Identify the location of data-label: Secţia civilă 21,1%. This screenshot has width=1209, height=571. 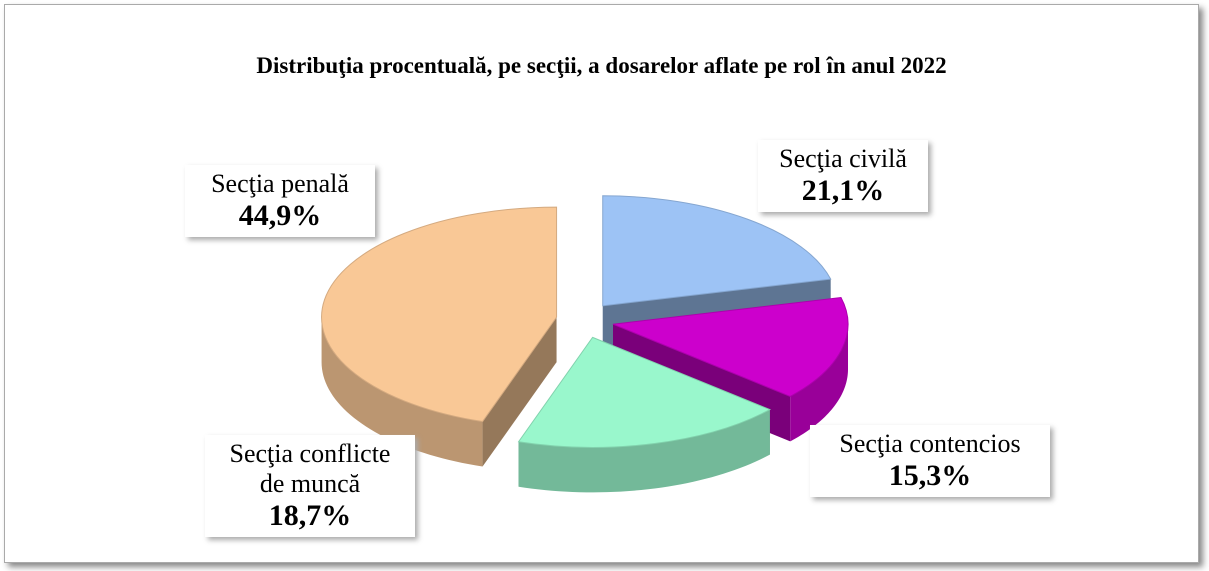
(843, 176).